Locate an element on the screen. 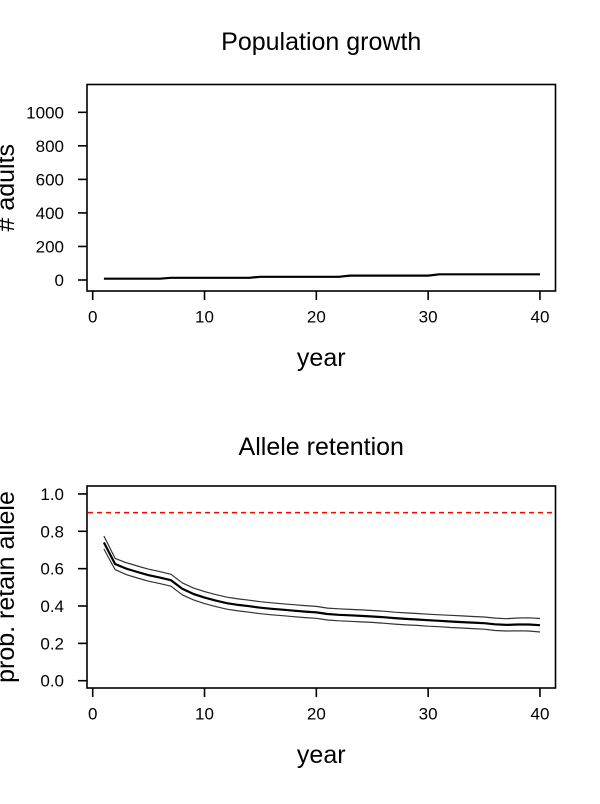 Image resolution: width=600 pixels, height=804 pixels. chart-title: Population growth is located at coordinates (321, 42).